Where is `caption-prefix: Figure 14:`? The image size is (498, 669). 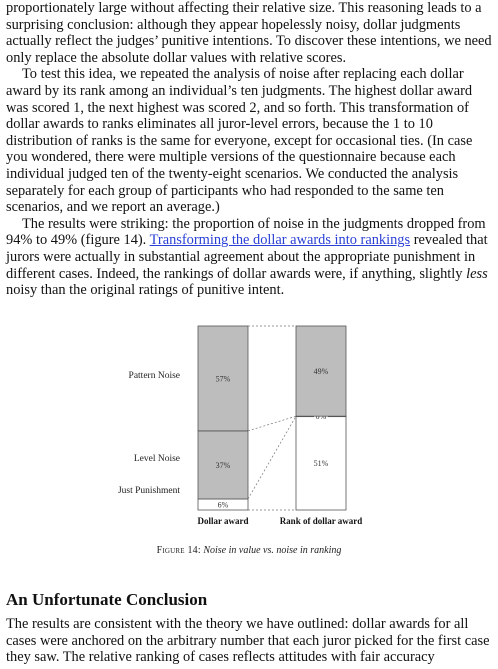
caption-prefix: Figure 14: is located at coordinates (178, 550).